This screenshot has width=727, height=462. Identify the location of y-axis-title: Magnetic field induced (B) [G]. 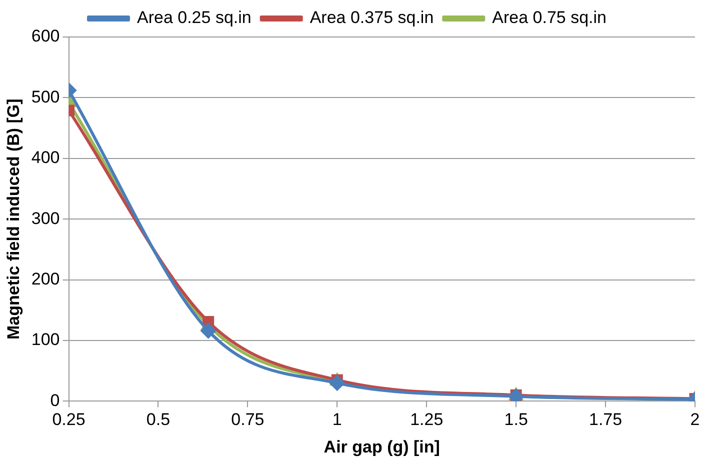
(13, 219).